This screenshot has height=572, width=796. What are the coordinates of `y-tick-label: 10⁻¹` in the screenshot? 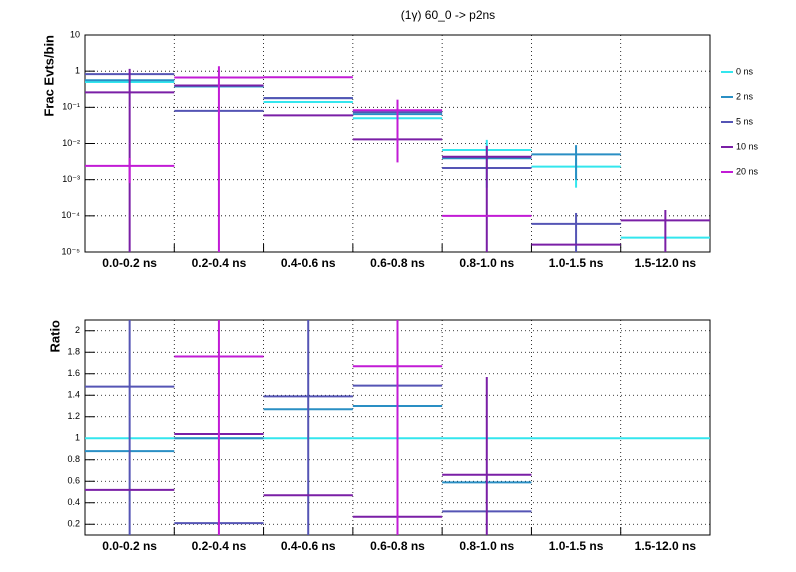 It's located at (71, 107).